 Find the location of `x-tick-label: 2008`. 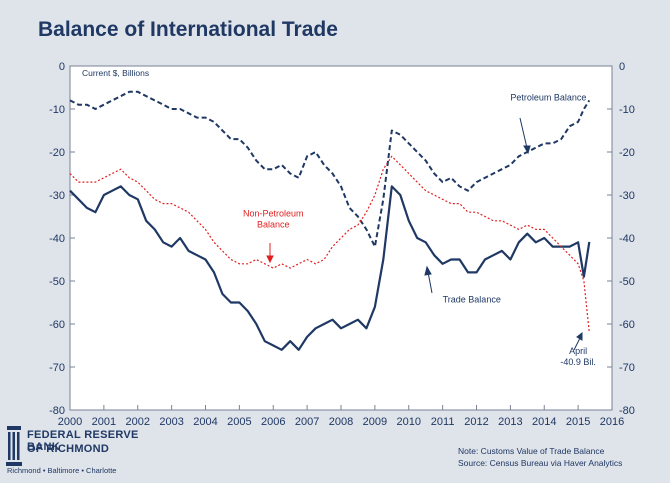

x-tick-label: 2008 is located at coordinates (341, 422).